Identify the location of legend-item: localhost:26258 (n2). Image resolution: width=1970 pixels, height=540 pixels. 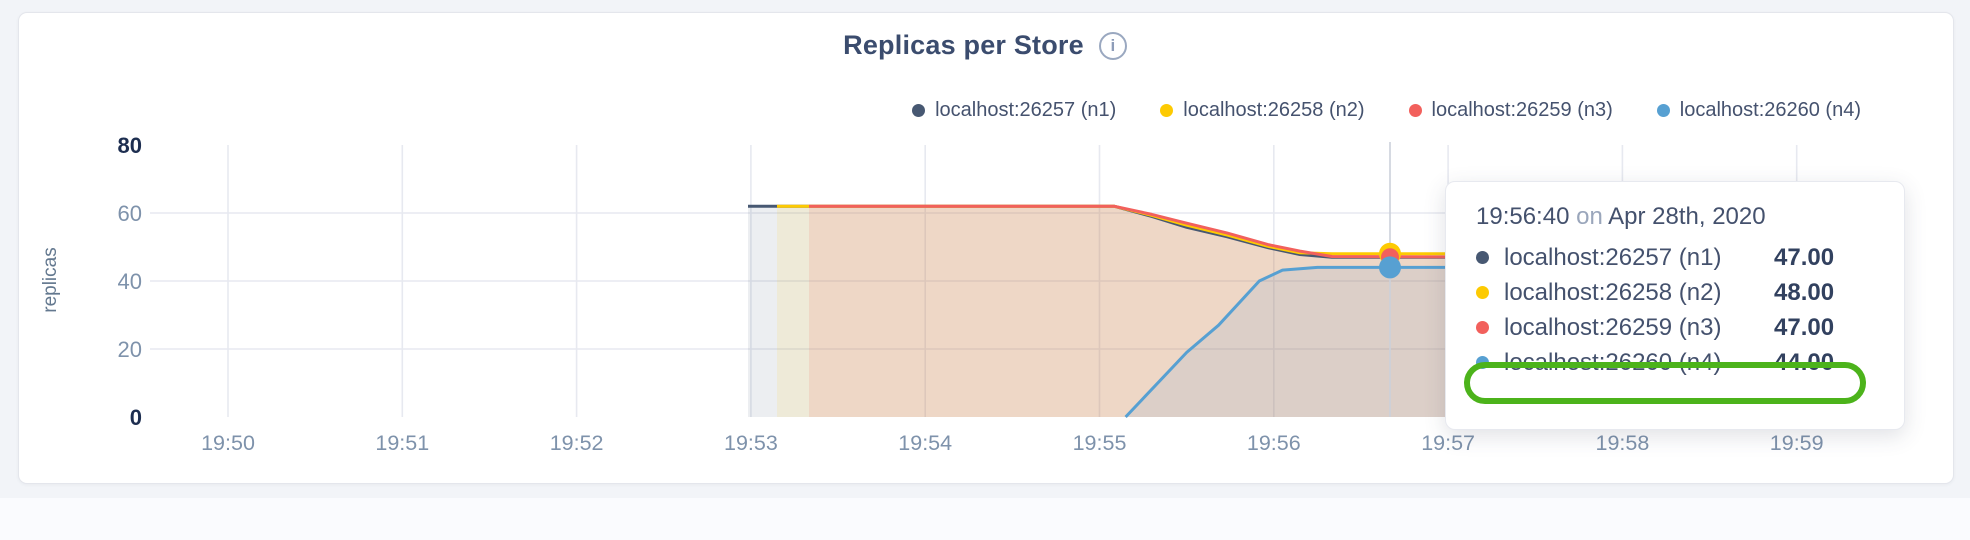
(1262, 110).